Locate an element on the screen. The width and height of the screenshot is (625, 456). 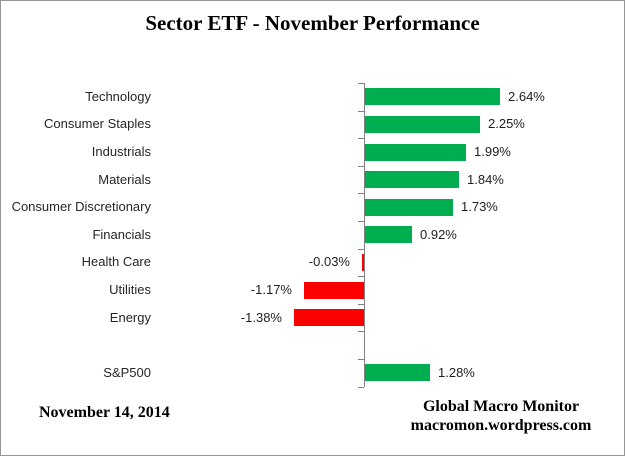
category-label: S&P500 is located at coordinates (127, 372).